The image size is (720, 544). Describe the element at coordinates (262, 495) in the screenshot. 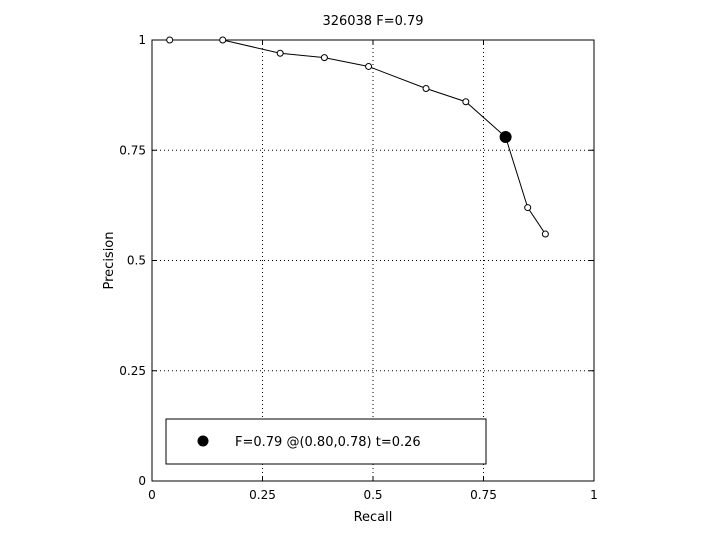

I see `x-tick-label: 0.25` at that location.